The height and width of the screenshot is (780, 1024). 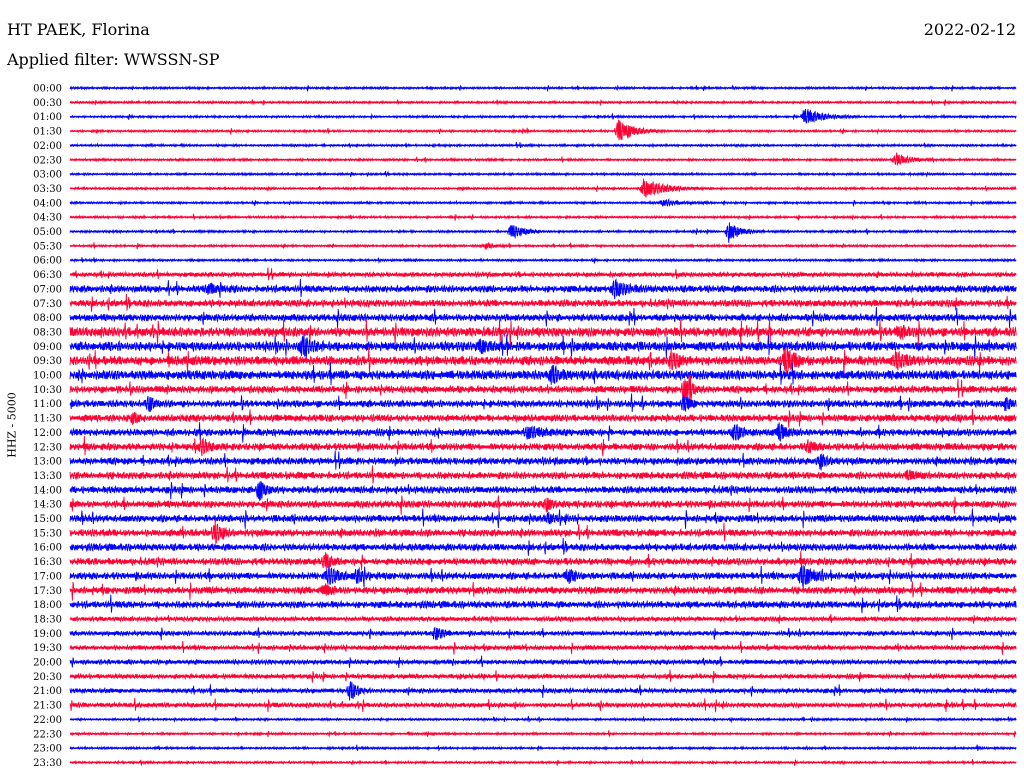 I want to click on row-time-label: 16:30, so click(x=47, y=562).